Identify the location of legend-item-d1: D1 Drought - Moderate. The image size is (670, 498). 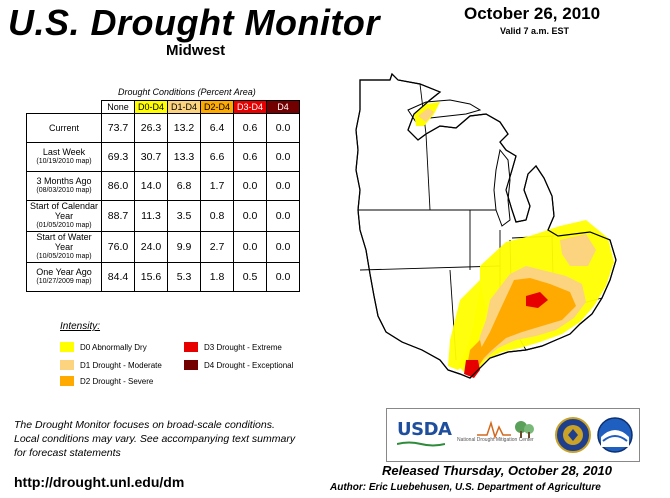
(111, 365).